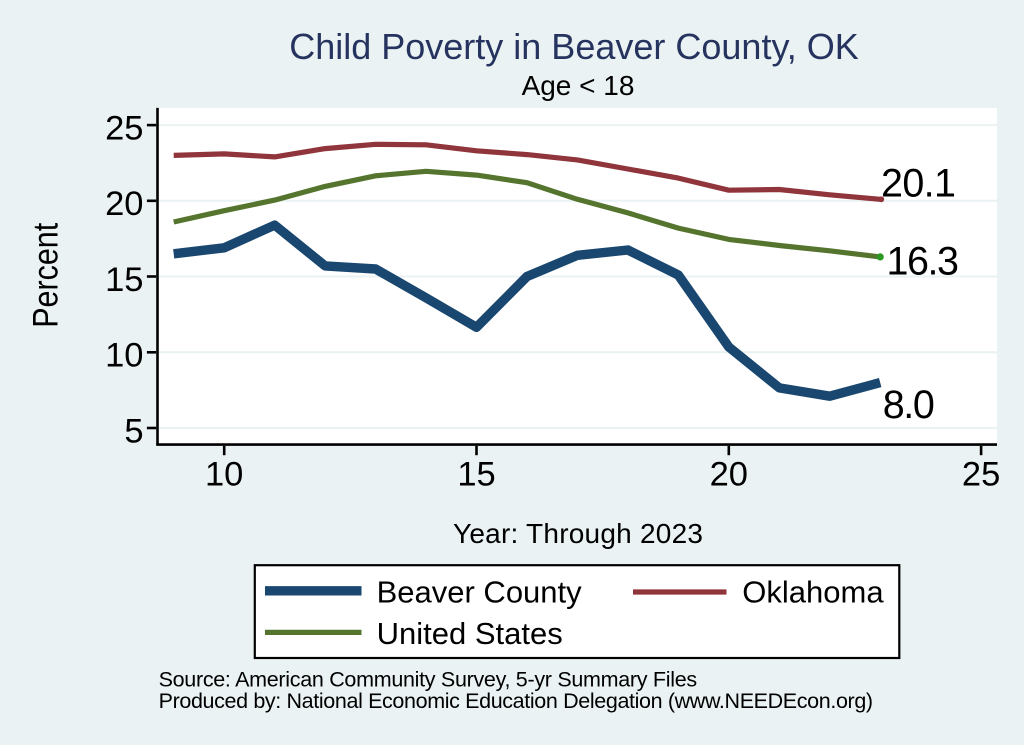  I want to click on svg-text:Child Poverty in Beaver County: Child Poverty in Beaver County, OK, so click(574, 46).